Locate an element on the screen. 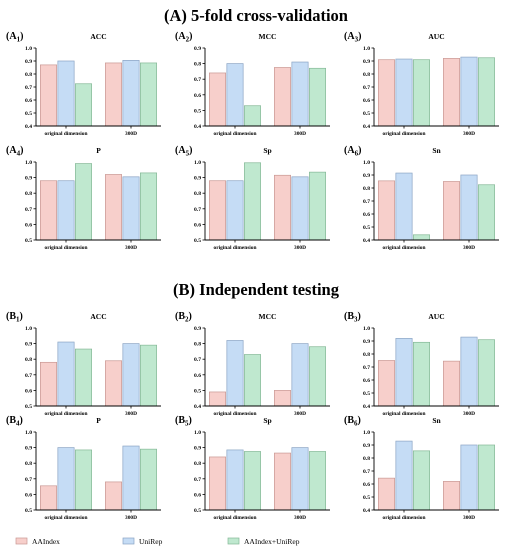 This screenshot has width=512, height=550. panel-label: (B6) is located at coordinates (352, 421).